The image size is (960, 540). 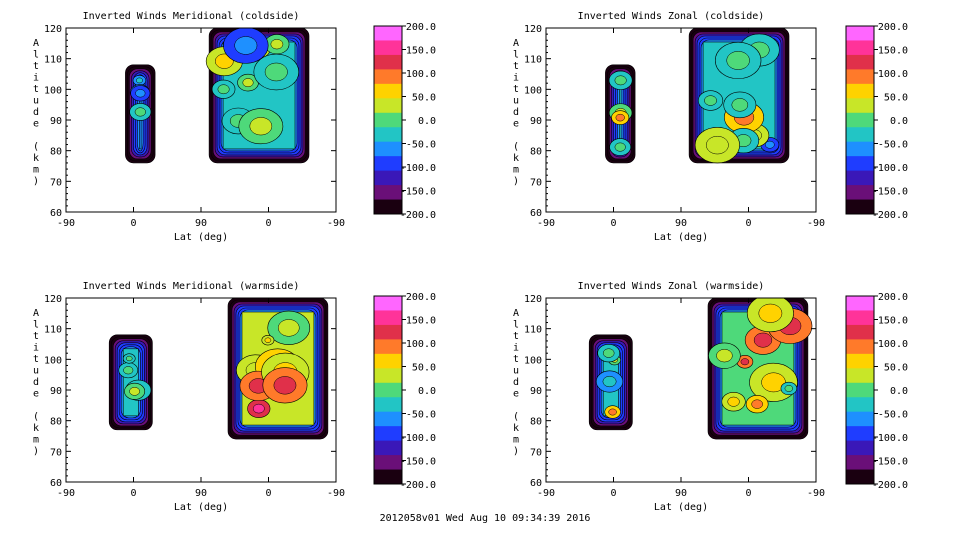 I want to click on colorbar-tick-label: 50.0, so click(x=424, y=368).